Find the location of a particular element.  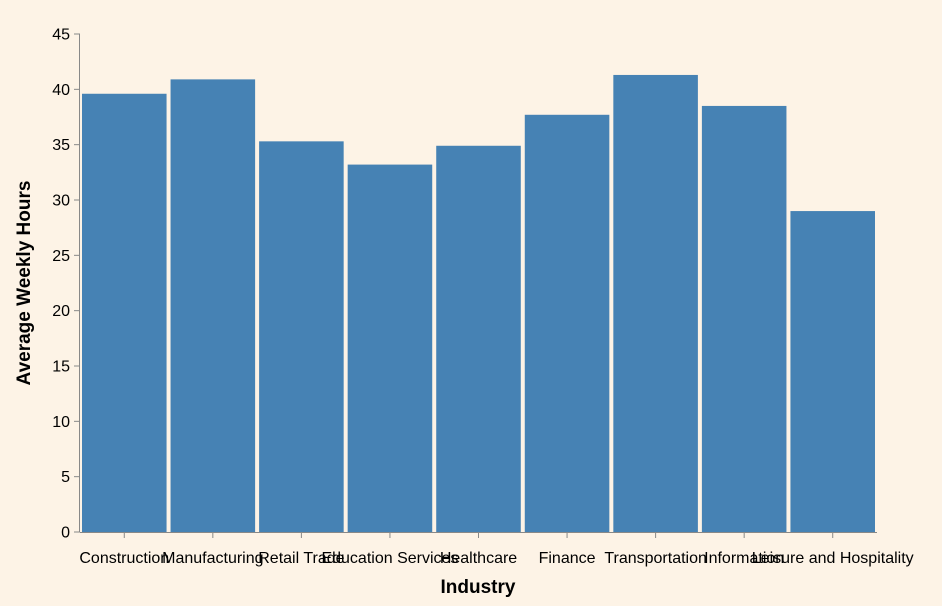

bar-finance is located at coordinates (567, 323).